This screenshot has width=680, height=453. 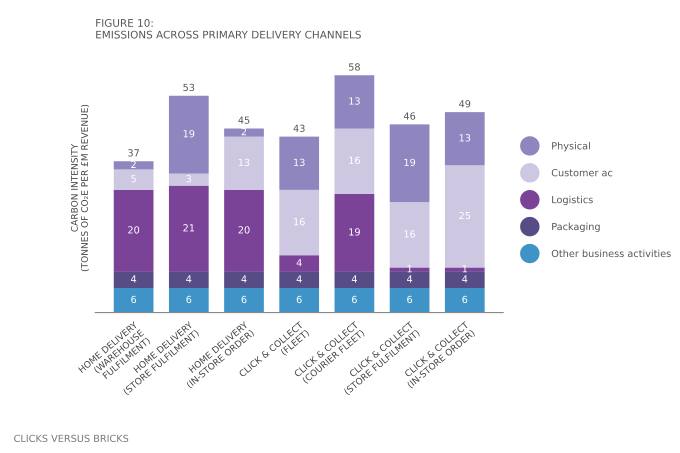 I want to click on text: CLICKS VERSUS BRICKS, so click(x=71, y=438).